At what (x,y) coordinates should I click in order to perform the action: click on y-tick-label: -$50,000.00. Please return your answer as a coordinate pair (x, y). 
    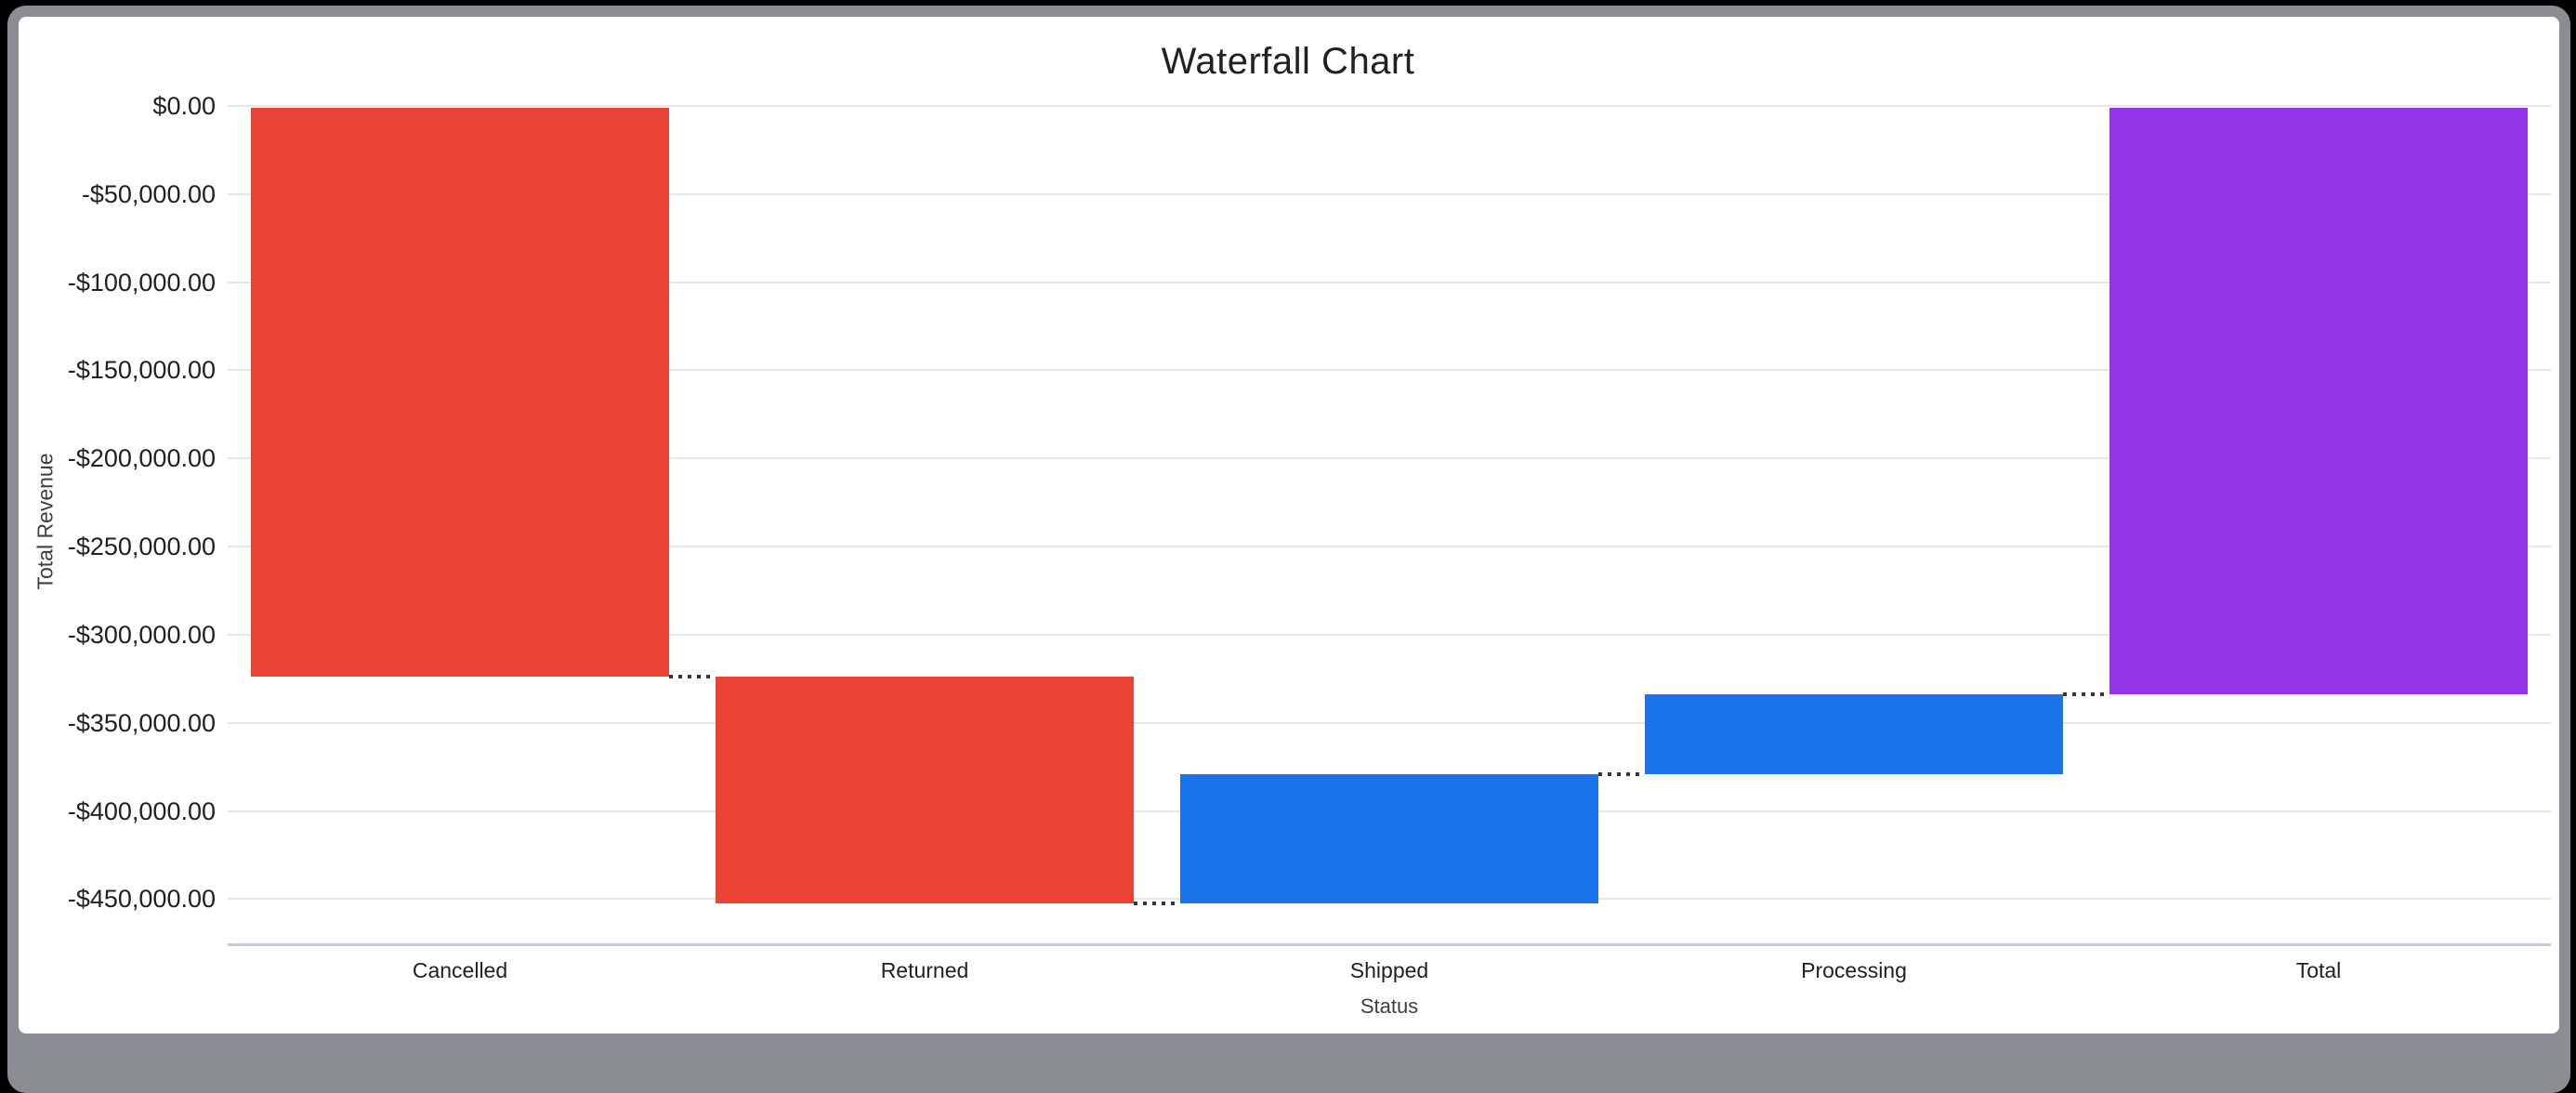
    Looking at the image, I should click on (148, 193).